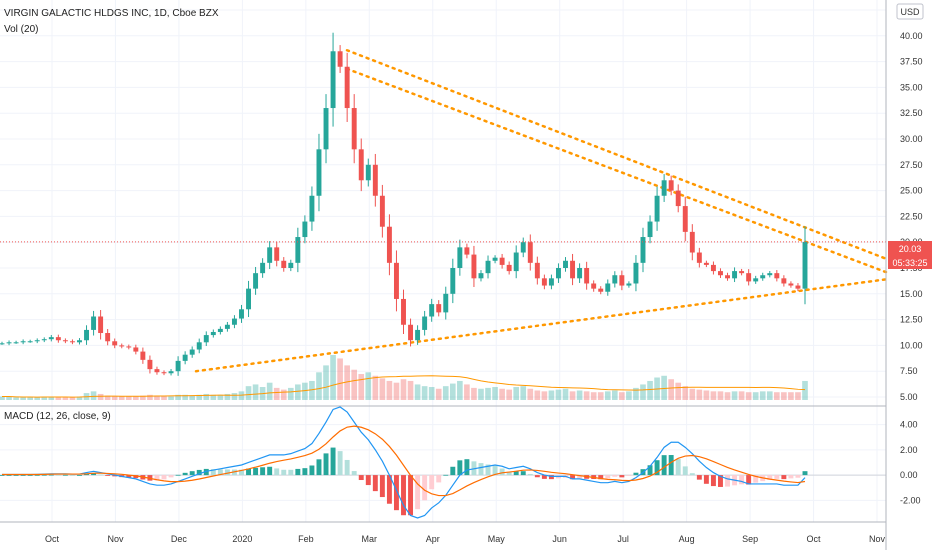  What do you see at coordinates (911, 216) in the screenshot?
I see `price-tick-label: 22.50` at bounding box center [911, 216].